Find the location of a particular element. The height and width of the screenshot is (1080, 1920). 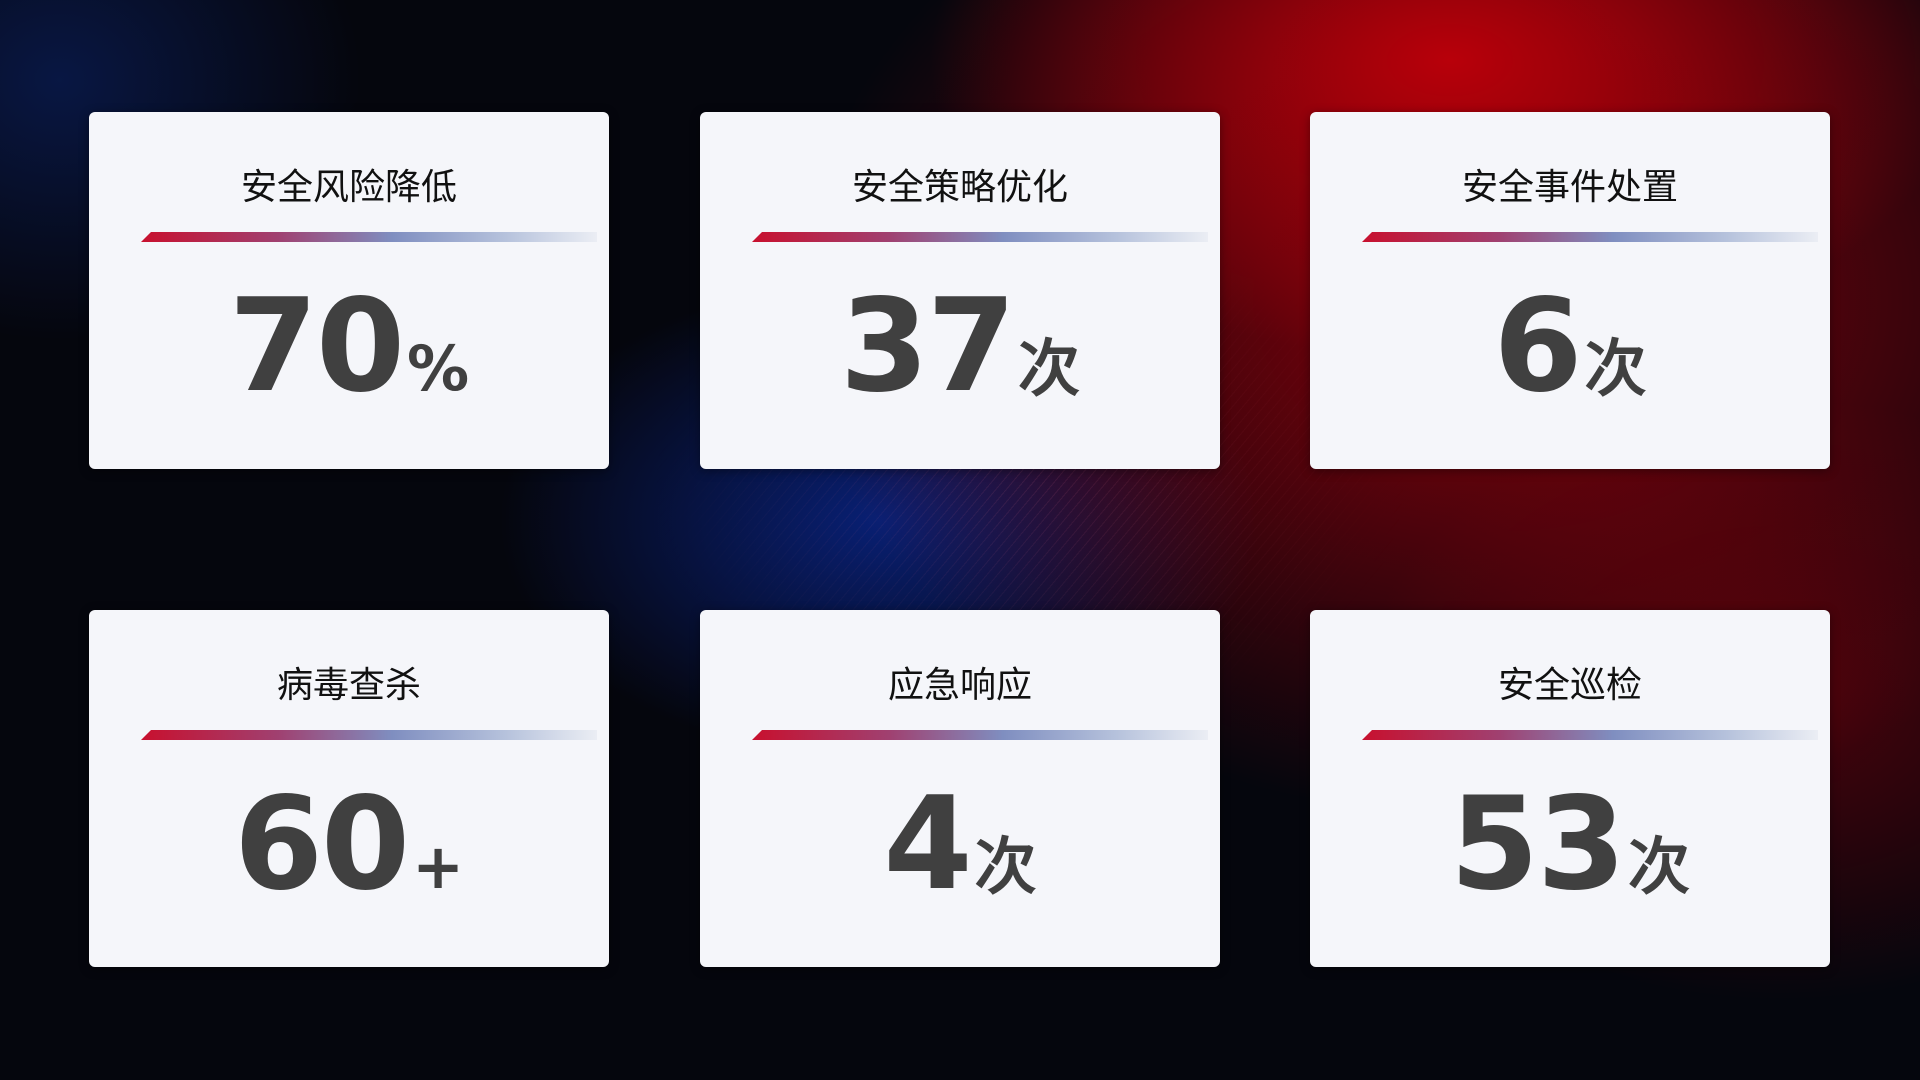

card-title: 安全事件处置 is located at coordinates (1569, 187).